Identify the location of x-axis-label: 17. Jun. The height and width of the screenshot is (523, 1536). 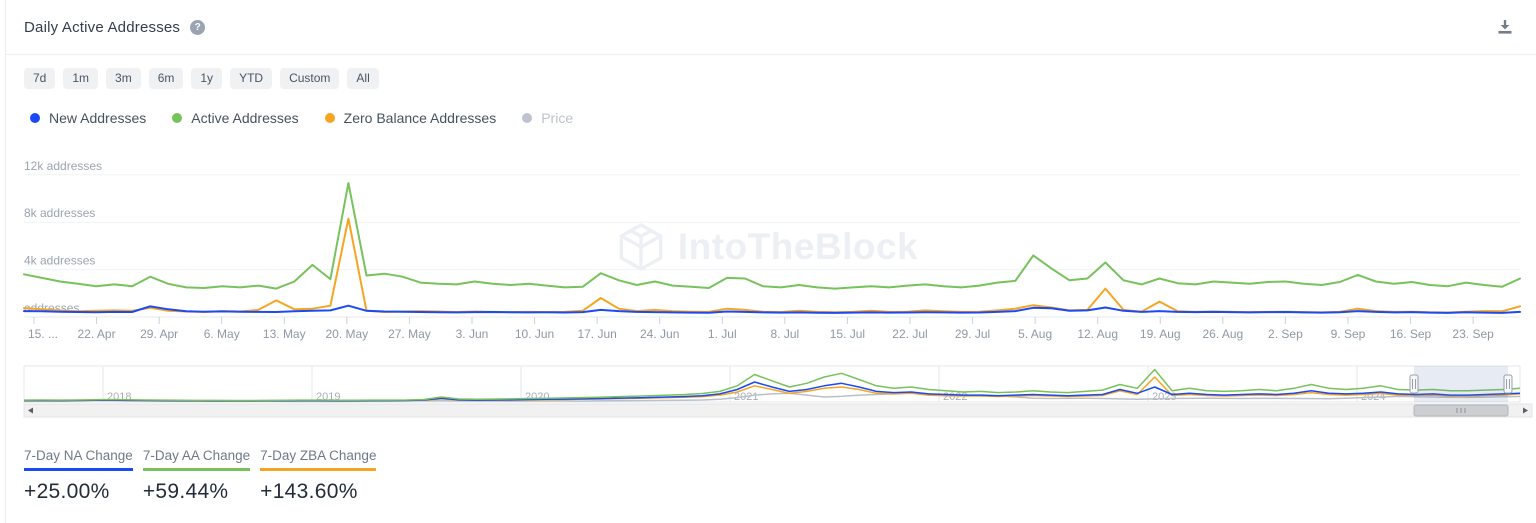
(596, 334).